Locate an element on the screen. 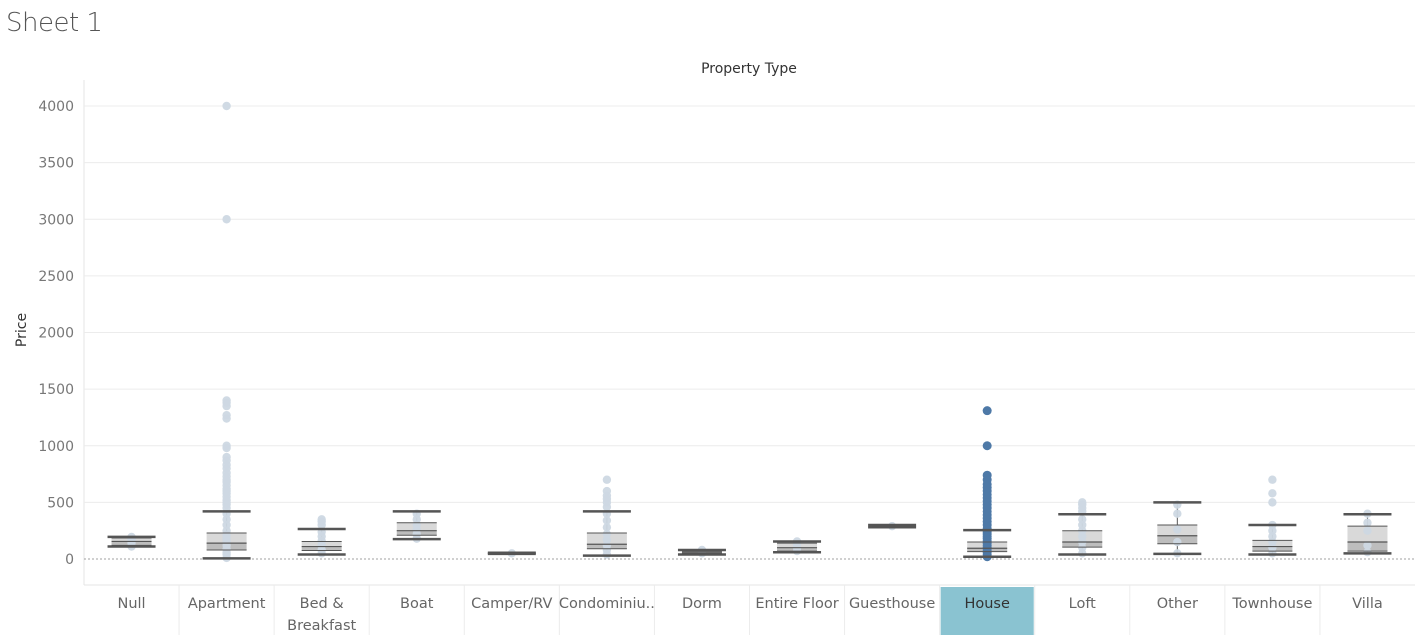 The image size is (1415, 635). box-condominiu- is located at coordinates (606, 517).